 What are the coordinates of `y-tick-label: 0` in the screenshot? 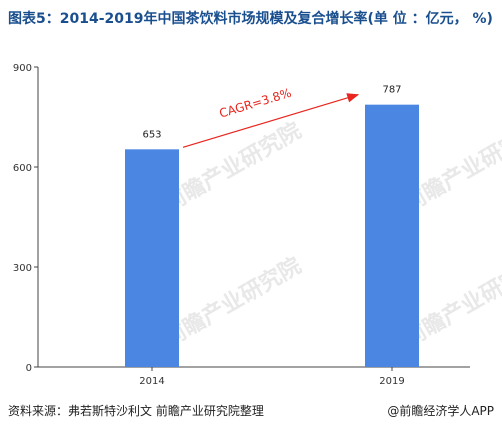 It's located at (29, 368).